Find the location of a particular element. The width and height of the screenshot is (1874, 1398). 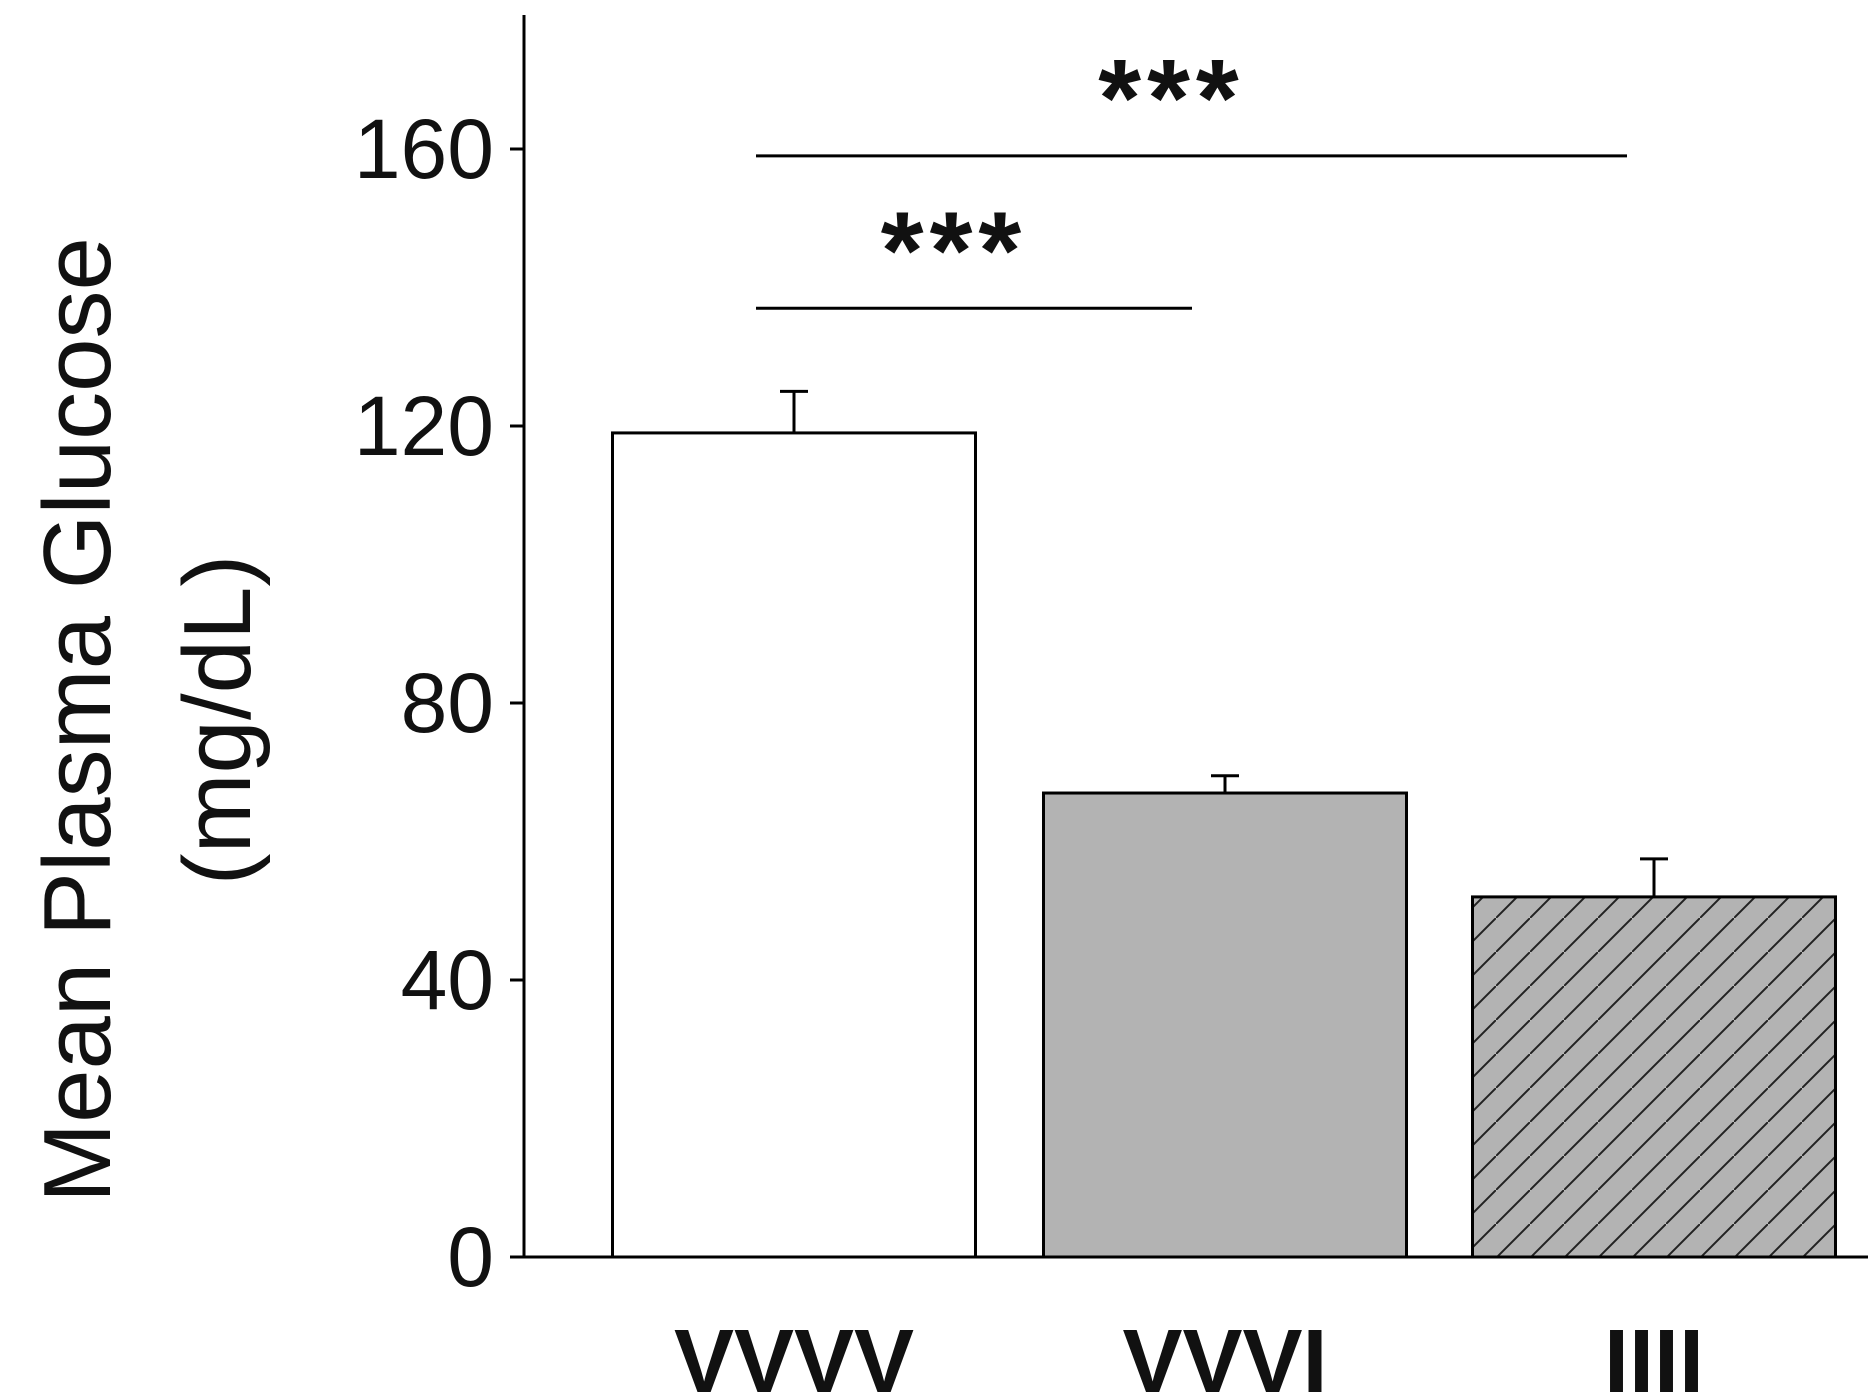

y-tick-label: 120 is located at coordinates (424, 426).